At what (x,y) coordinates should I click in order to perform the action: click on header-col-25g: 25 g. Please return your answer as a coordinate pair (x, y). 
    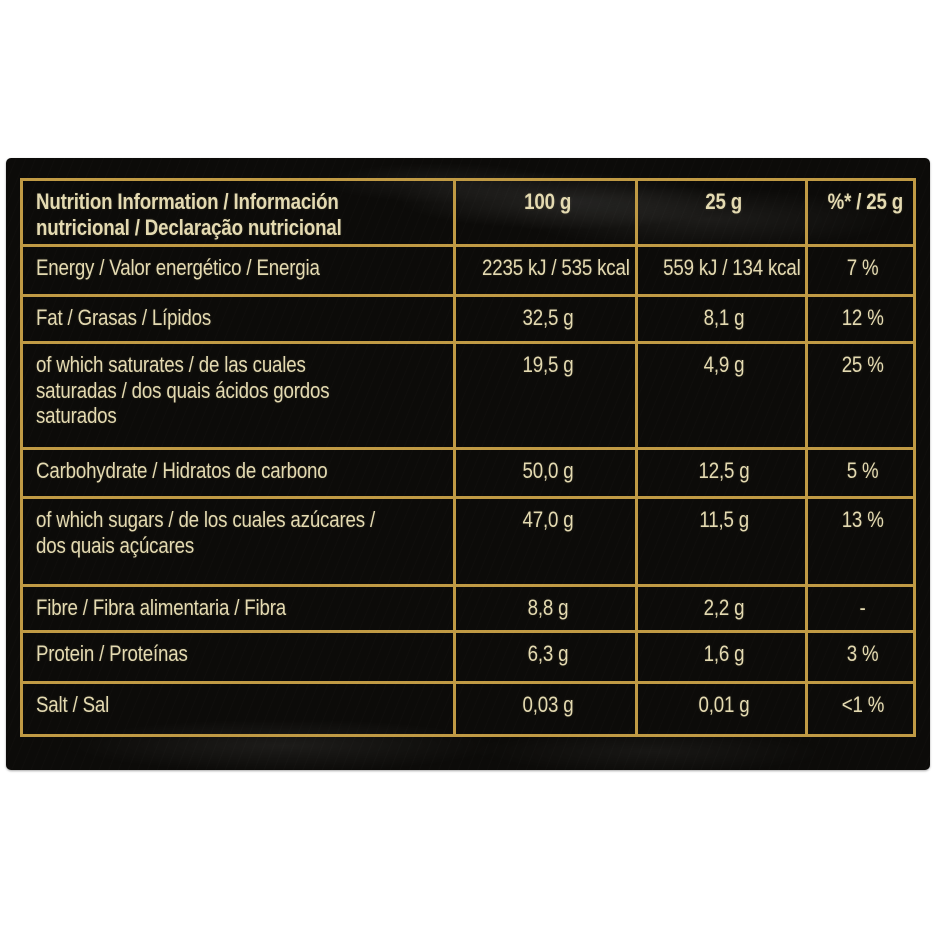
    Looking at the image, I should click on (721, 212).